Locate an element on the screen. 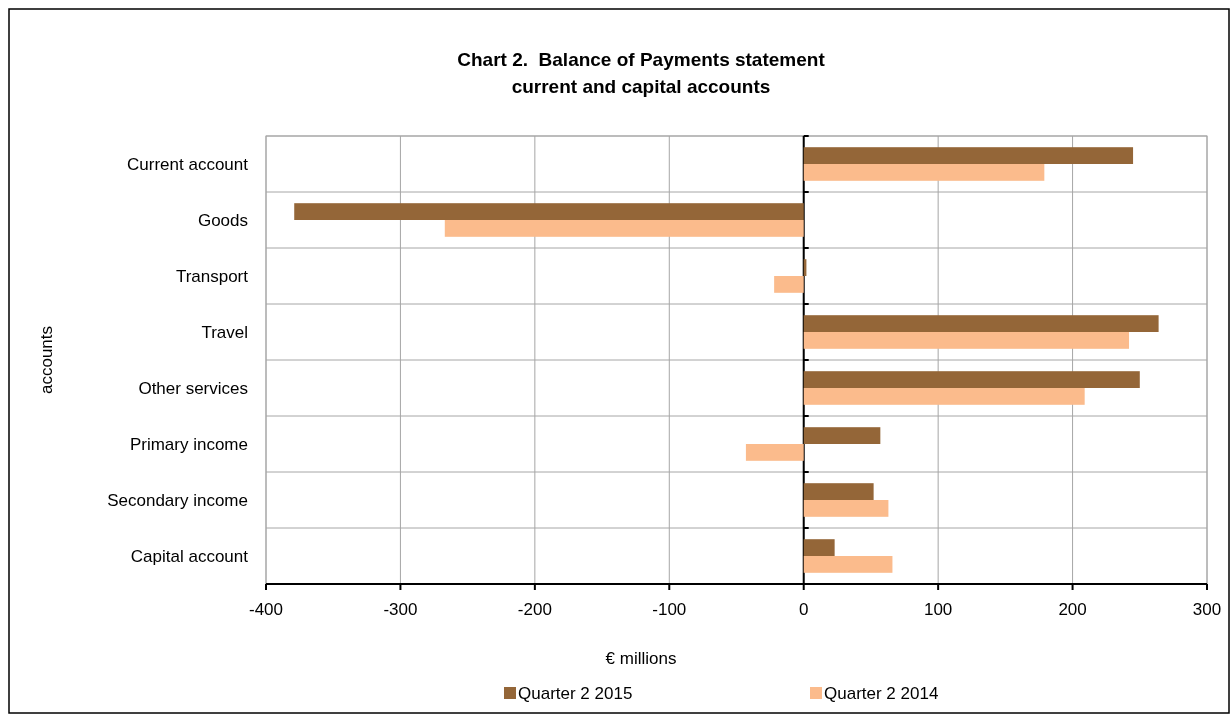 This screenshot has width=1230, height=722. y-tick-label: Current account is located at coordinates (188, 164).